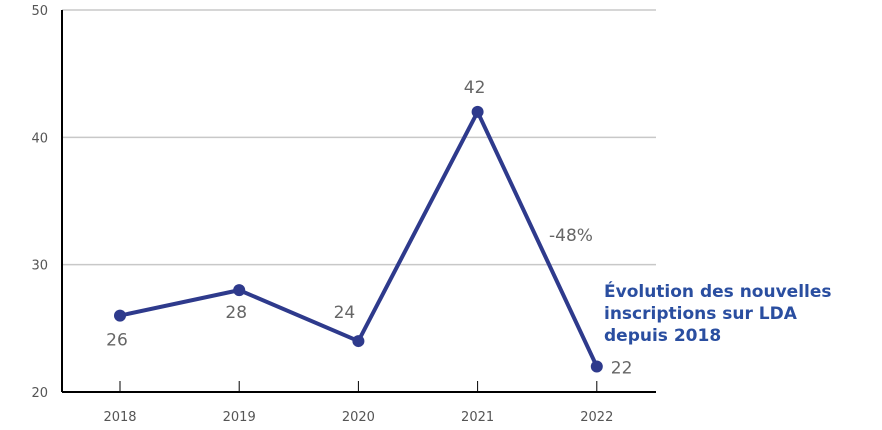 The width and height of the screenshot is (882, 430). What do you see at coordinates (39, 138) in the screenshot?
I see `y-tick-label: 40` at bounding box center [39, 138].